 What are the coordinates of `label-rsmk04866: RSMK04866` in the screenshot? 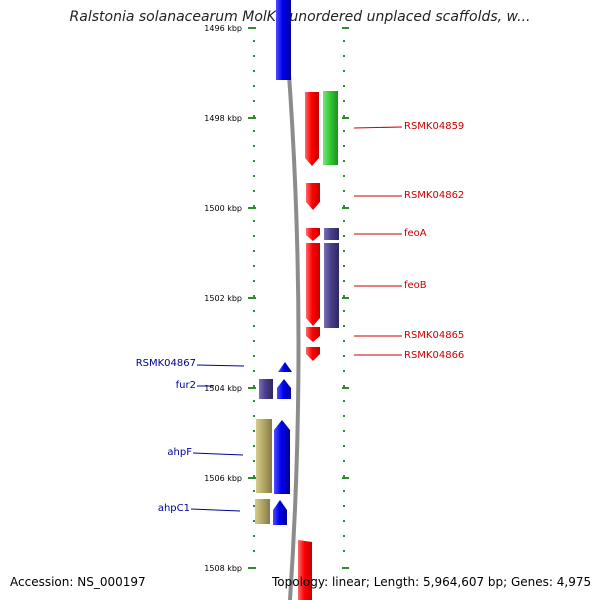 It's located at (434, 355).